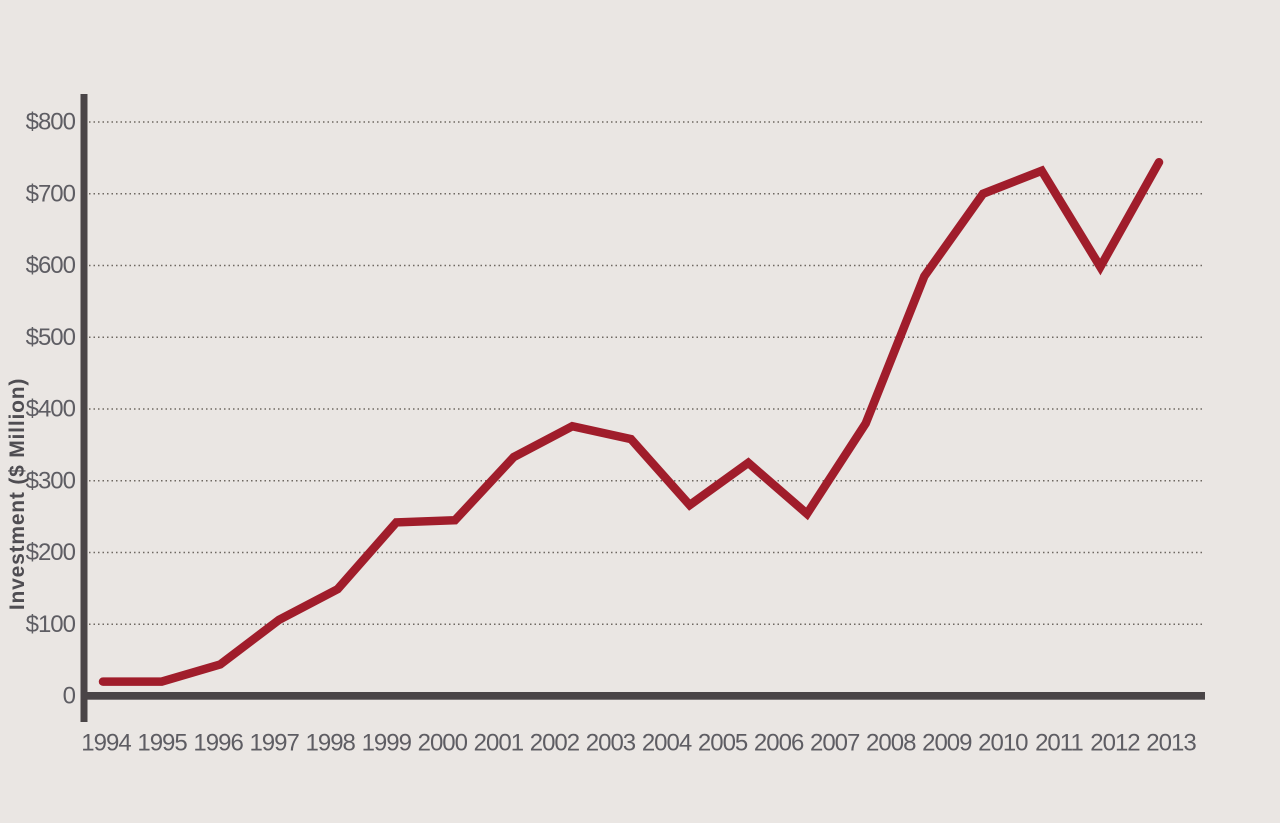 This screenshot has width=1280, height=823. Describe the element at coordinates (162, 743) in the screenshot. I see `x-tick-label: 1995` at that location.